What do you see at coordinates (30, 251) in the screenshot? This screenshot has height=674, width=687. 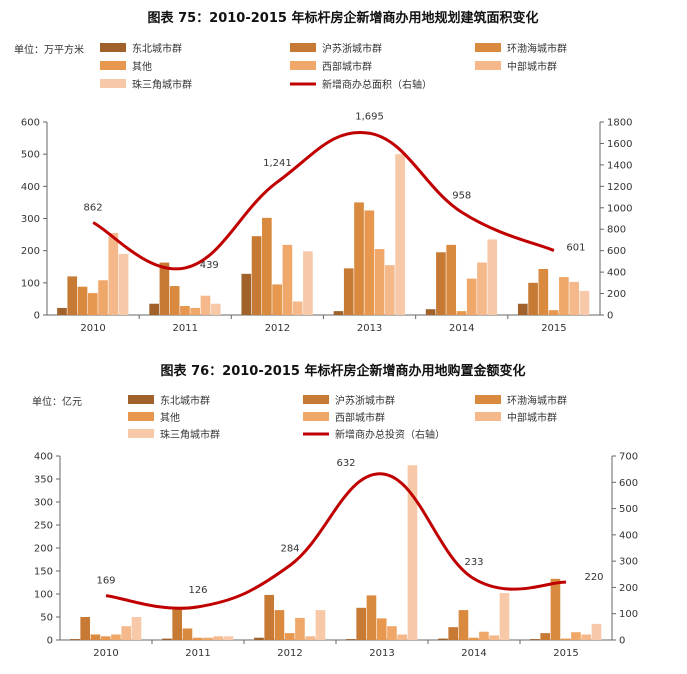 I see `chart1-y-tick-label: 200` at bounding box center [30, 251].